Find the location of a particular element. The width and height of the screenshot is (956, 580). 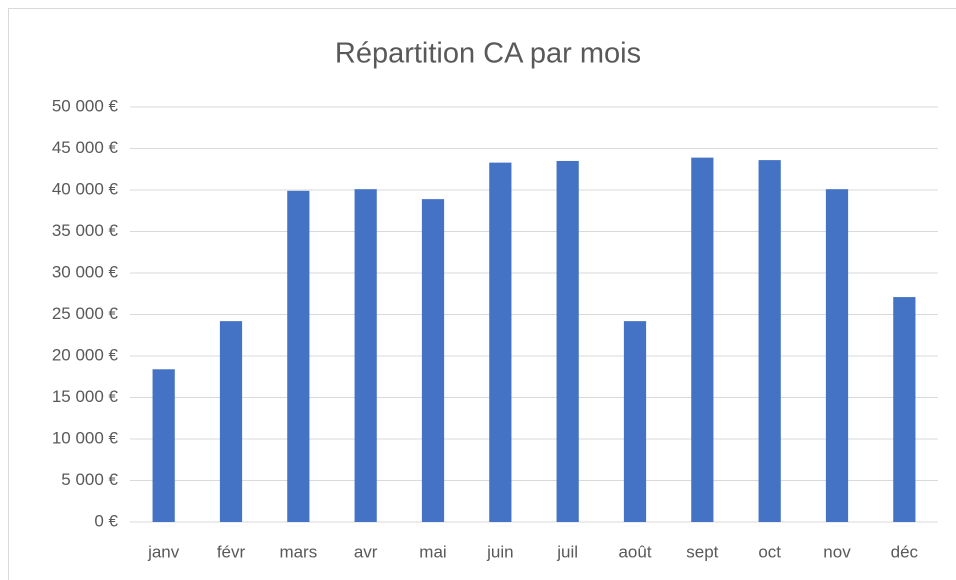

y-tick-label: 20 000 € is located at coordinates (85, 354).